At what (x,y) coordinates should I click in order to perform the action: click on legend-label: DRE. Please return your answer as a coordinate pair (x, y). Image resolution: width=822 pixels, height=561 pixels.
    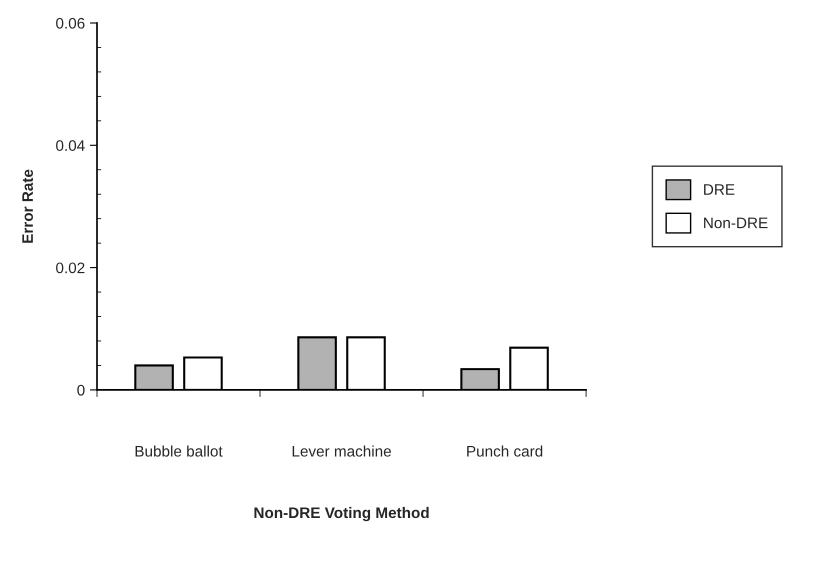
    Looking at the image, I should click on (719, 189).